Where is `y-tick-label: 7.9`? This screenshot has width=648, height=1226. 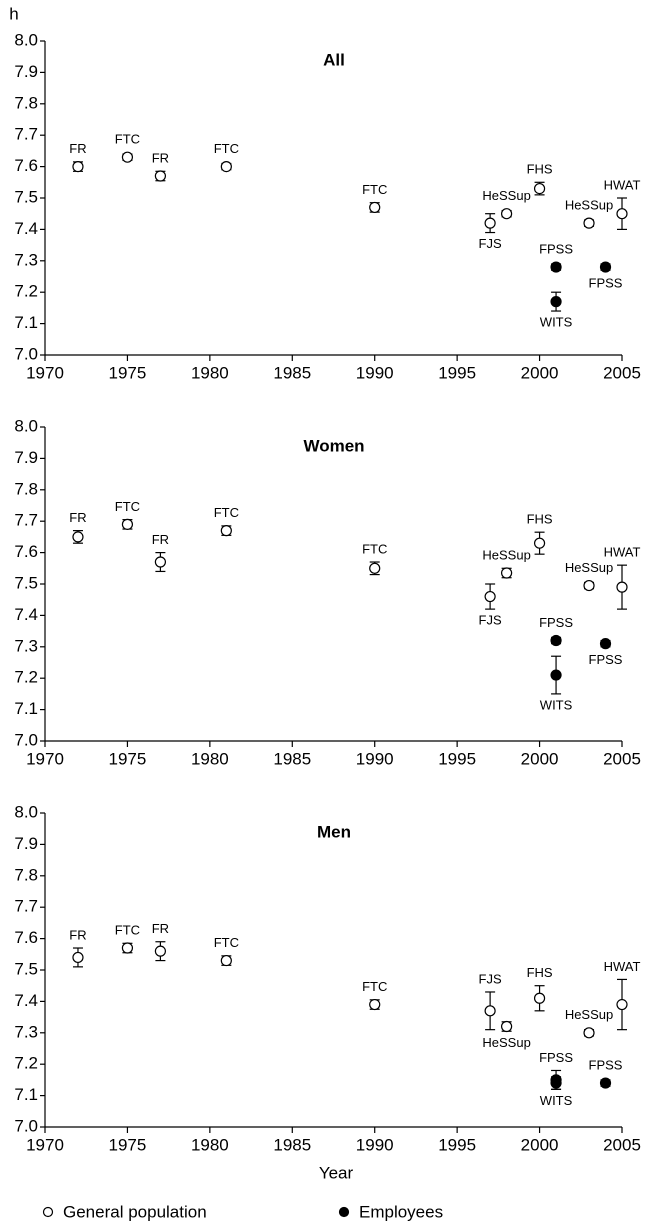 y-tick-label: 7.9 is located at coordinates (26, 71).